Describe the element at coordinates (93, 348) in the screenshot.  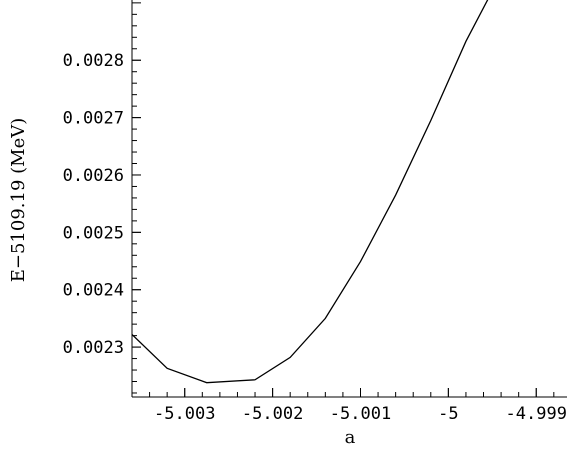
I see `y-tick-label: 0.0023` at that location.